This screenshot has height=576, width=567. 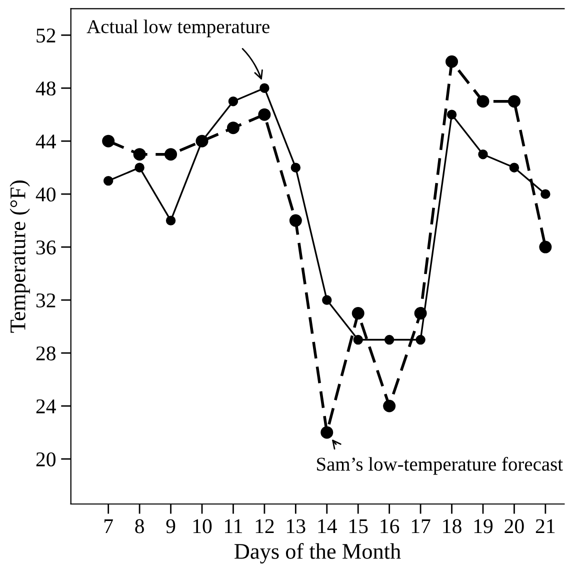 I want to click on x-tick-label: 17, so click(x=421, y=526).